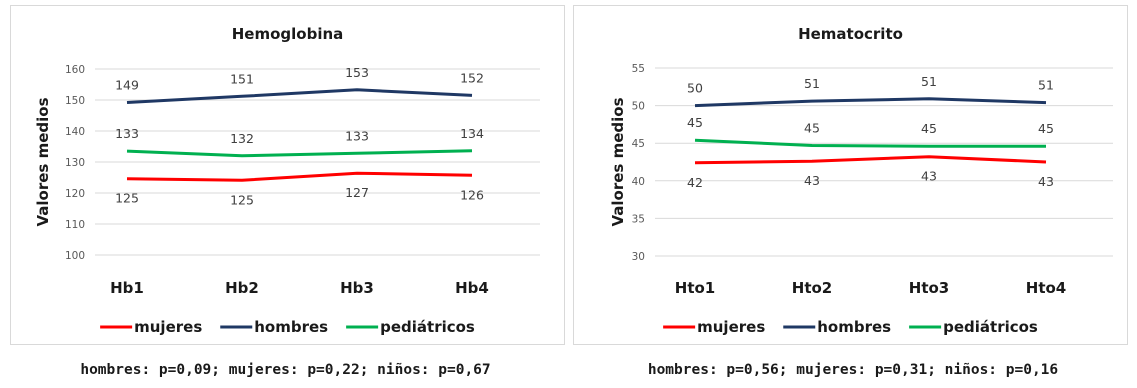 The width and height of the screenshot is (1137, 388). What do you see at coordinates (638, 69) in the screenshot?
I see `y-tick-label: 55` at bounding box center [638, 69].